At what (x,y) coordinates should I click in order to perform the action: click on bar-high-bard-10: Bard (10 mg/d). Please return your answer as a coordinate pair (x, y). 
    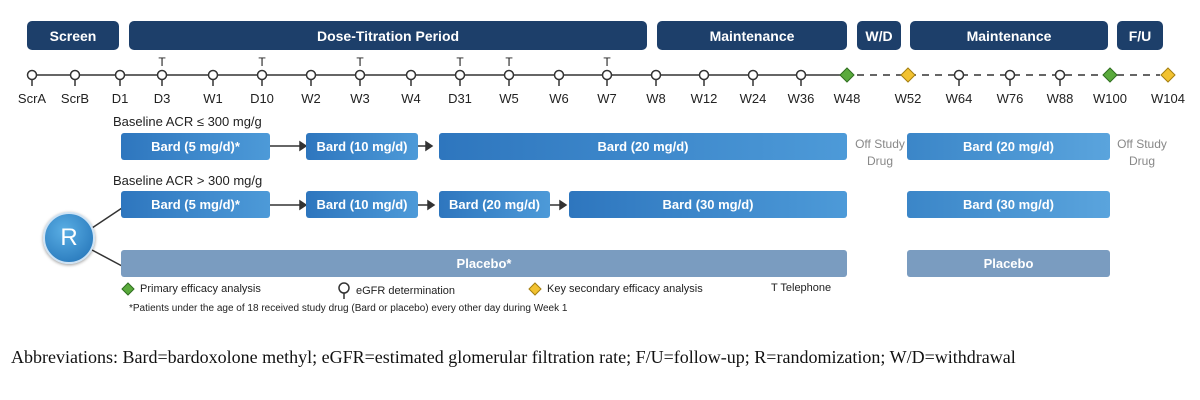
    Looking at the image, I should click on (362, 204).